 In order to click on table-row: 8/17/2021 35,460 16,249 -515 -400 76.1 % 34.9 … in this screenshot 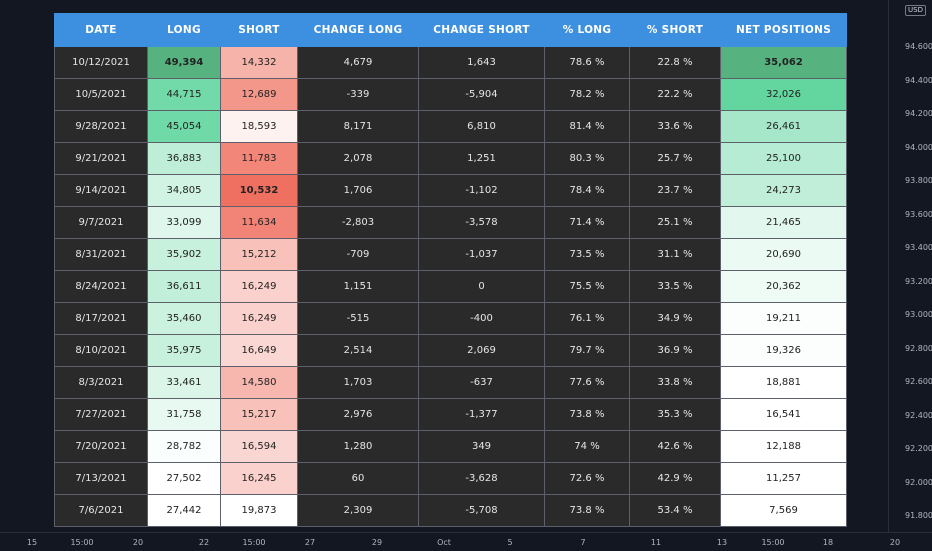, I will do `click(450, 318)`.